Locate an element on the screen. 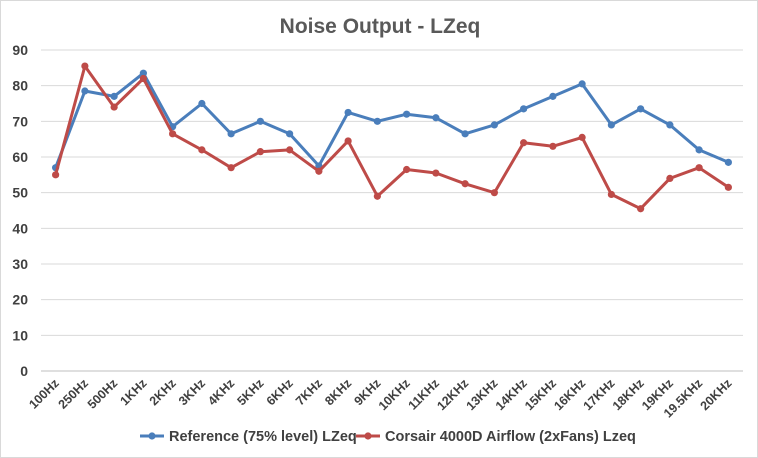 The image size is (758, 458). x-tick-label: 10KHz is located at coordinates (394, 394).